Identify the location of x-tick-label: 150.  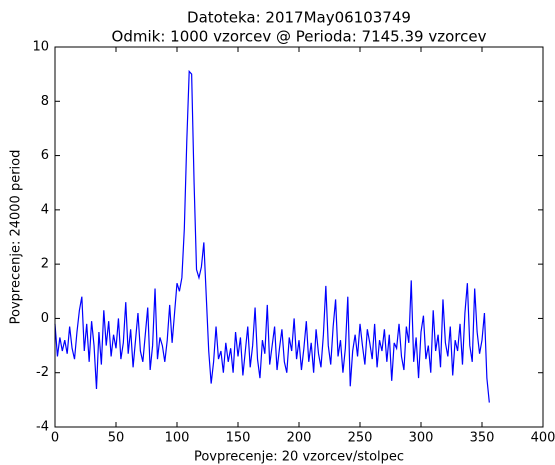
(238, 438).